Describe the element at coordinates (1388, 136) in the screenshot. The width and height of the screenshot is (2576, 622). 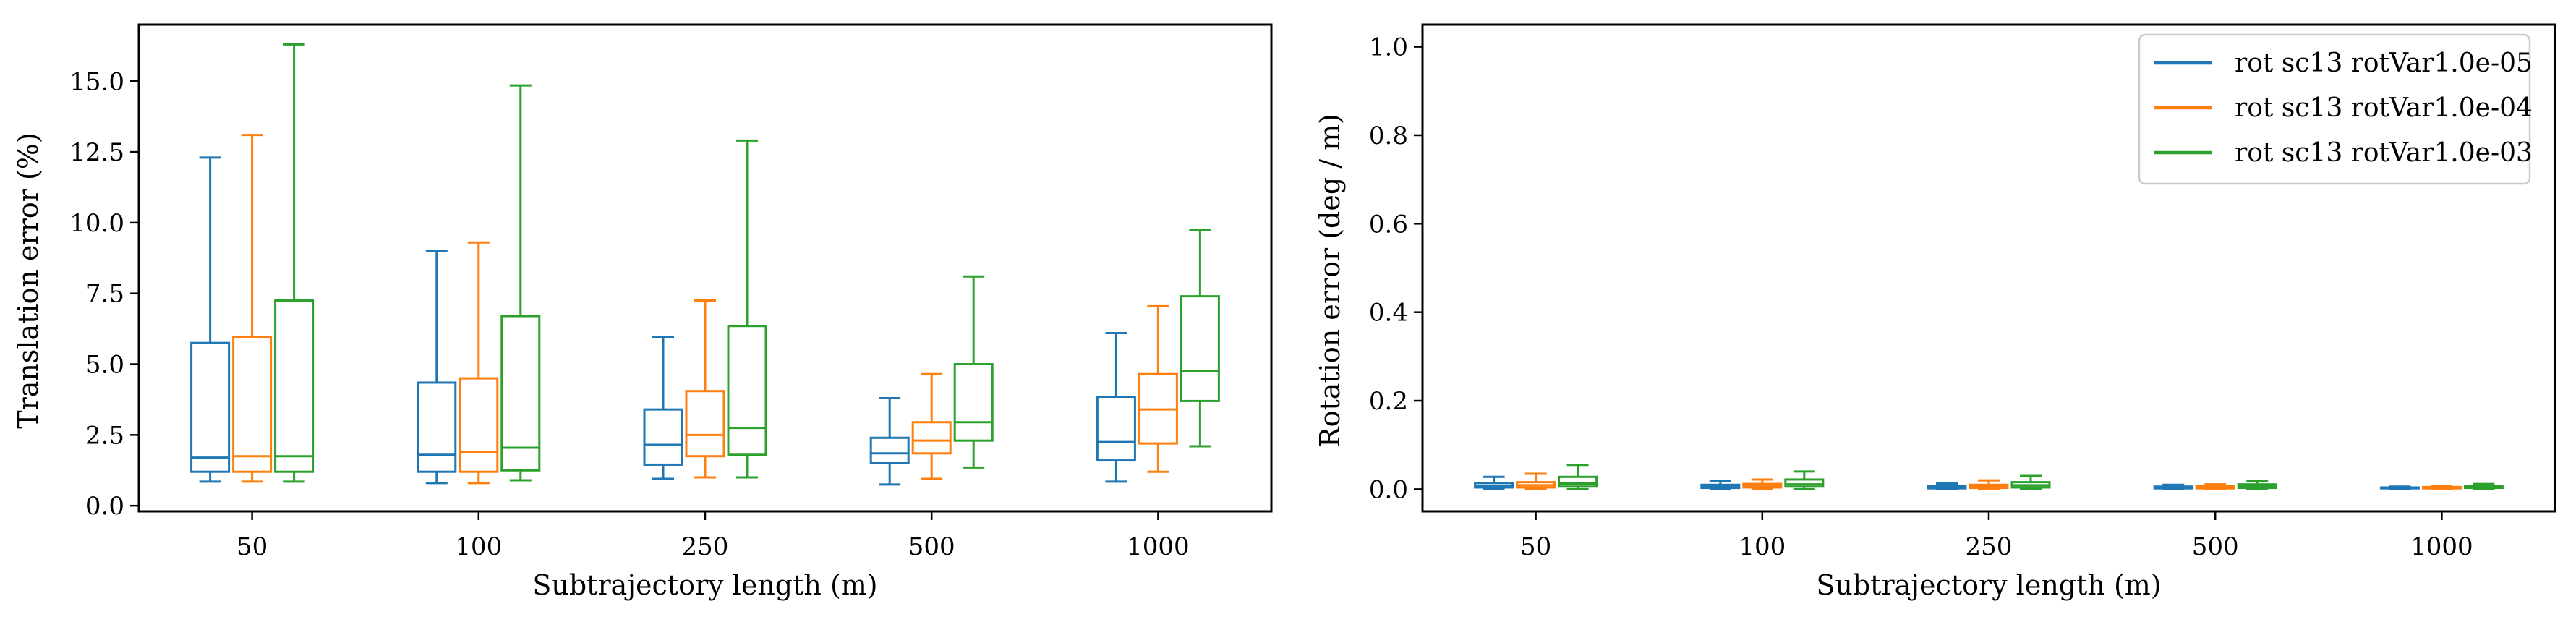
I see `y-tick-label: 0.8` at that location.